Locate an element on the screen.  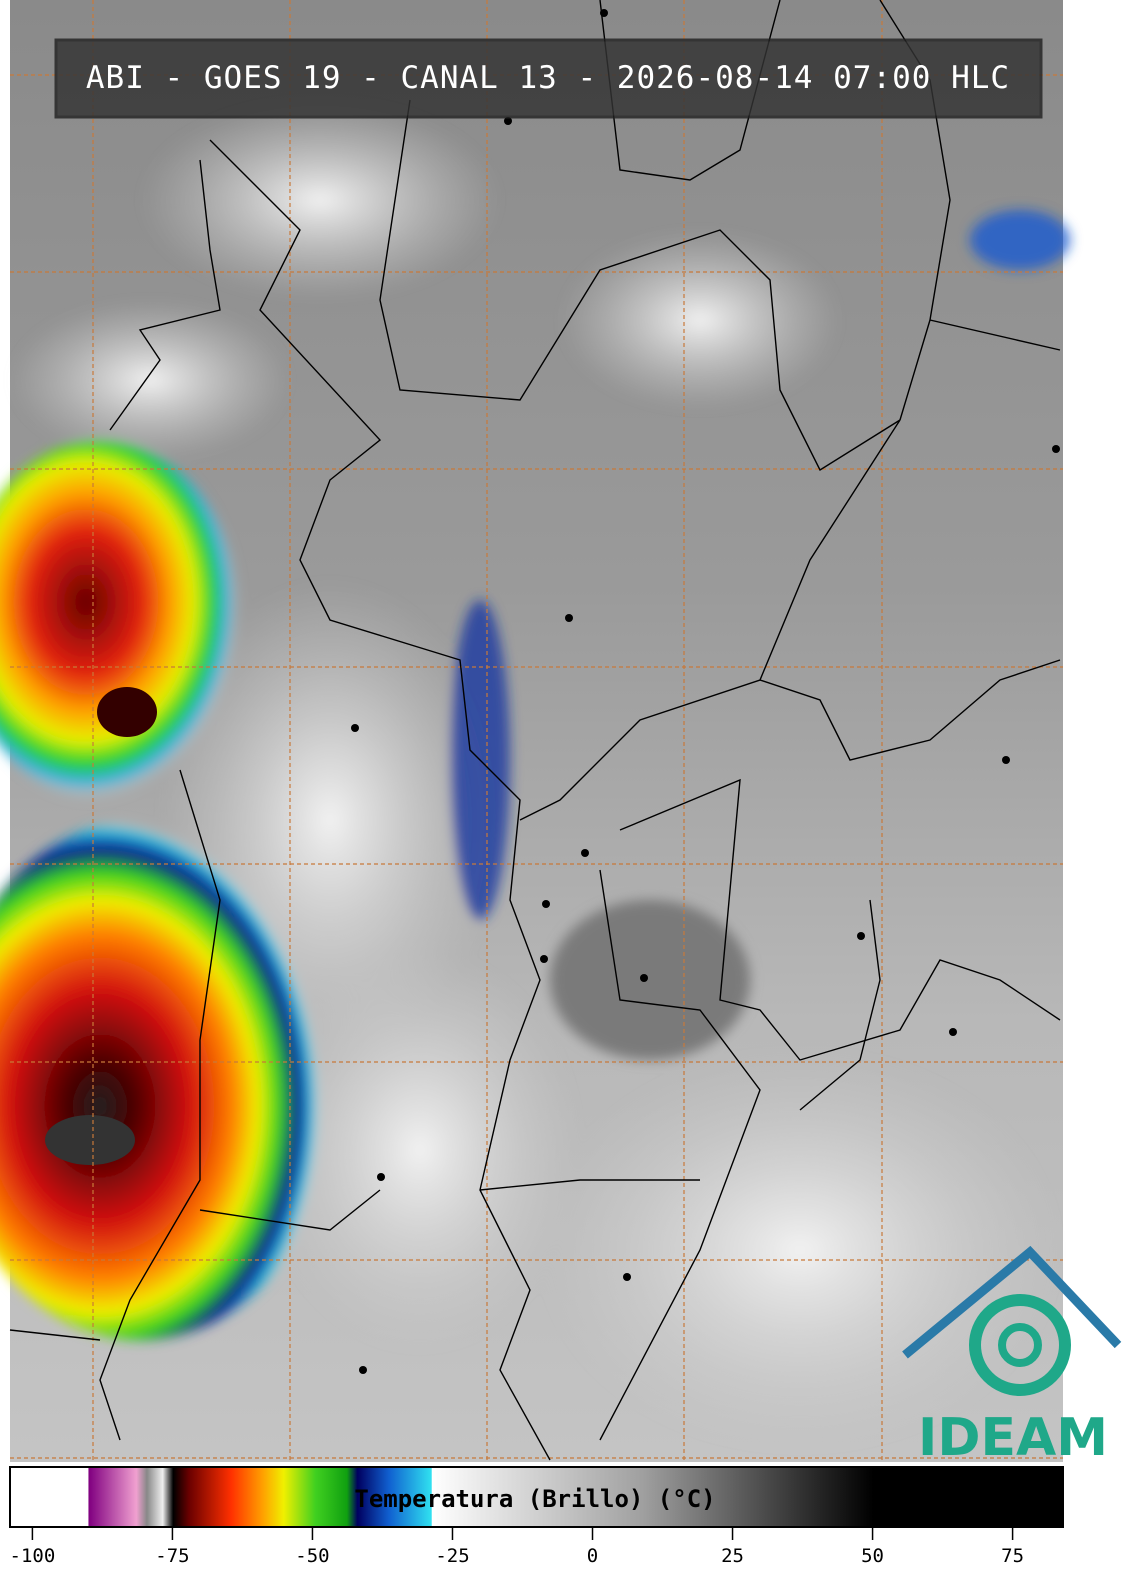
logo: IDEAM is located at coordinates (1012, 1356).